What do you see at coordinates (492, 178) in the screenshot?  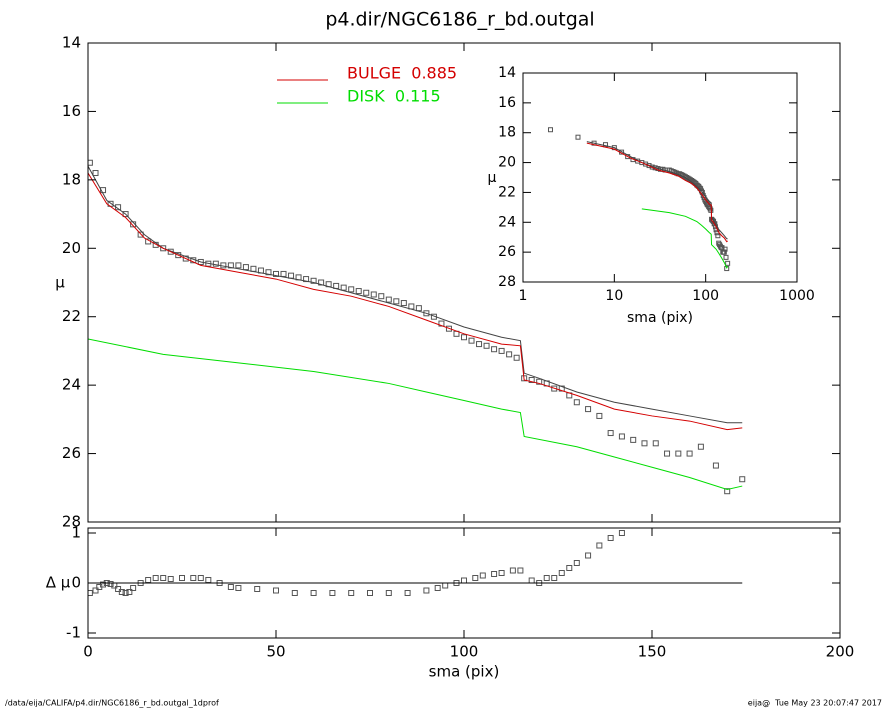 I see `y-axis-label: μ` at bounding box center [492, 178].